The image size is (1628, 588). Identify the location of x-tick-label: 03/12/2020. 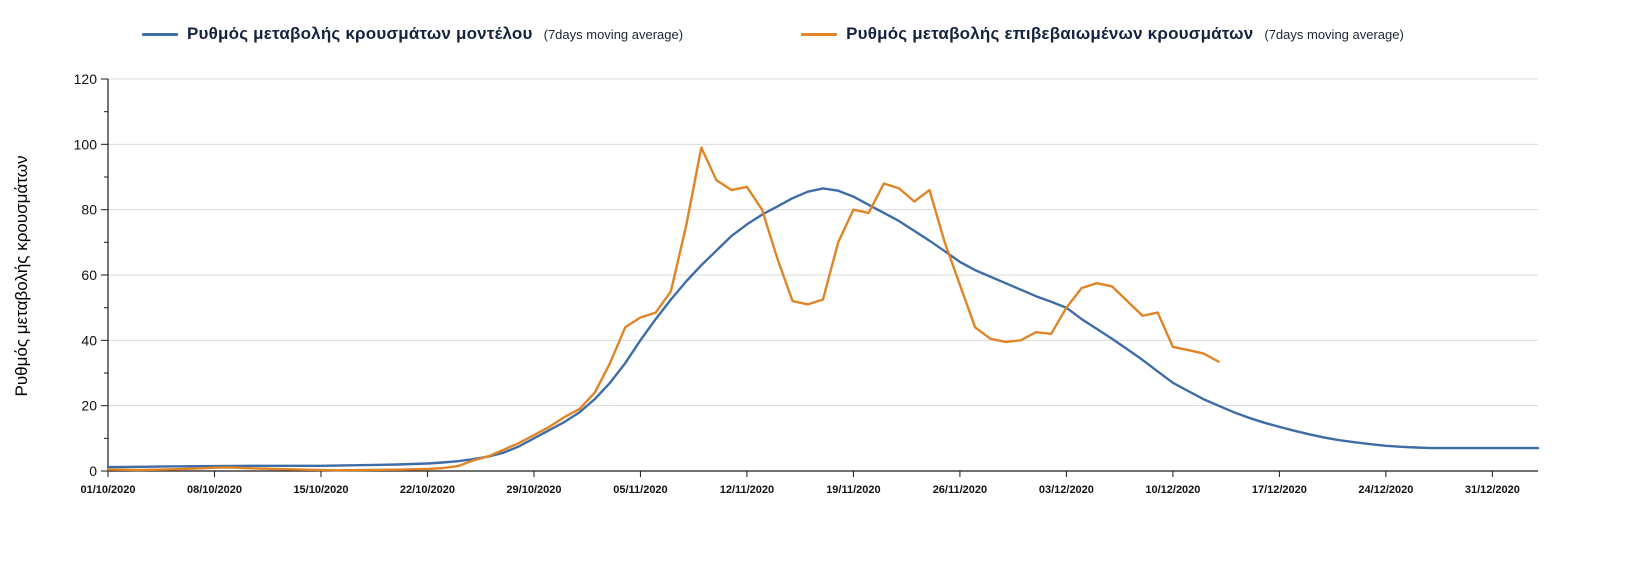
(1066, 490).